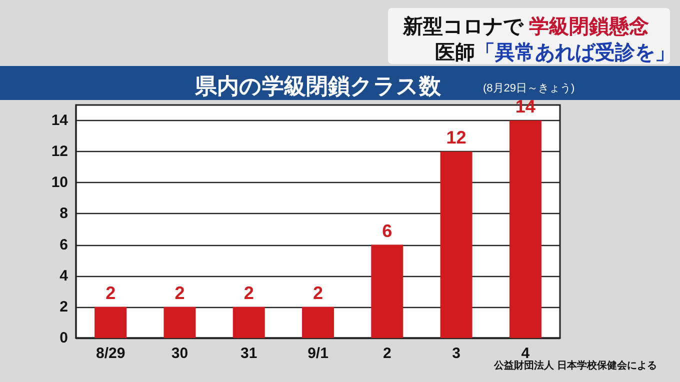 This screenshot has height=382, width=680. I want to click on y-tick-label: 10, so click(59, 183).